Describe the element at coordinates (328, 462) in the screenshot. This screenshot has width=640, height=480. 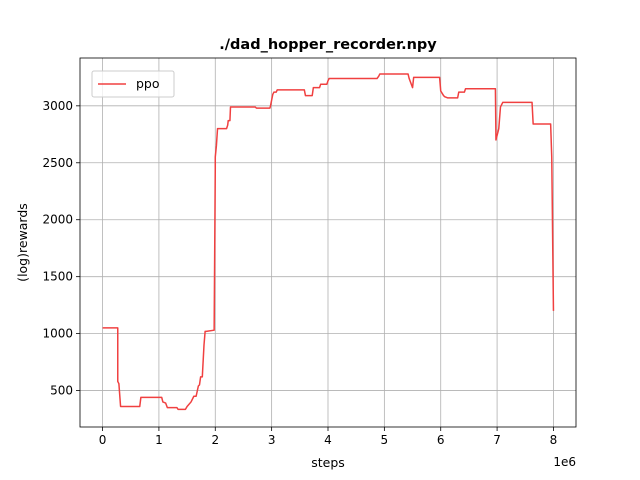
I see `x-axis-label: steps` at that location.